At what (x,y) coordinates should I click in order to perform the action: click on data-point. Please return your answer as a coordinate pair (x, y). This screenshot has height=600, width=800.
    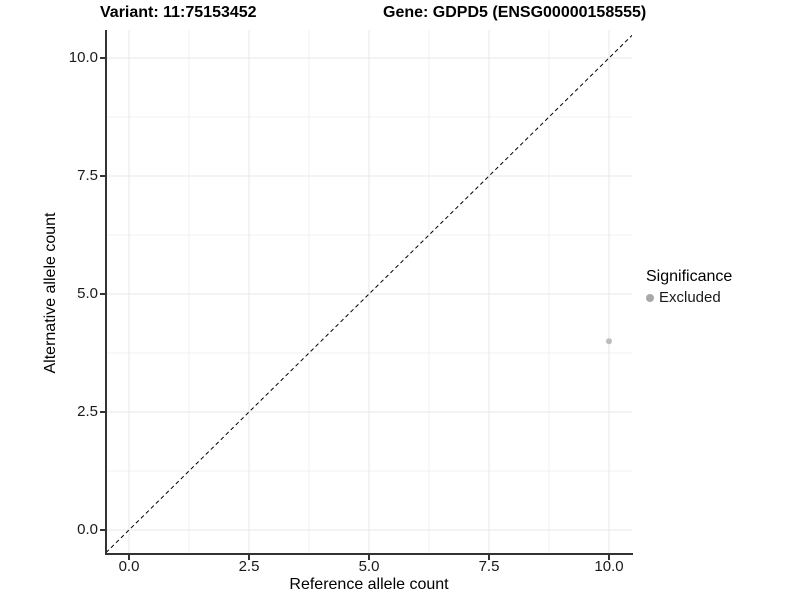
    Looking at the image, I should click on (609, 341).